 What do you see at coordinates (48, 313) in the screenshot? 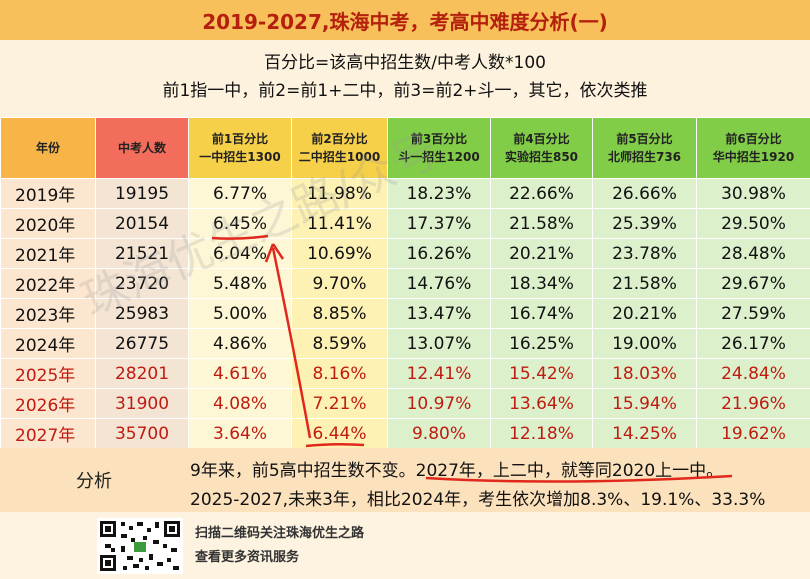
I see `cell-year: 2023年` at bounding box center [48, 313].